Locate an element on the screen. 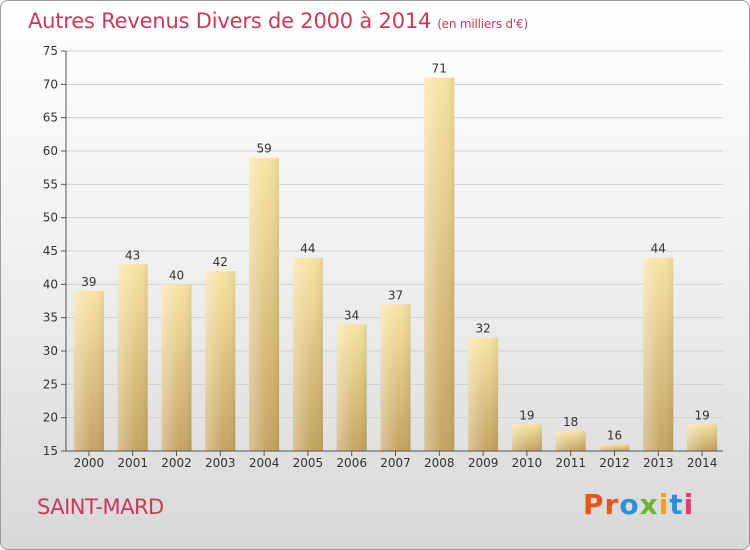  bar-group: 40 is located at coordinates (176, 359).